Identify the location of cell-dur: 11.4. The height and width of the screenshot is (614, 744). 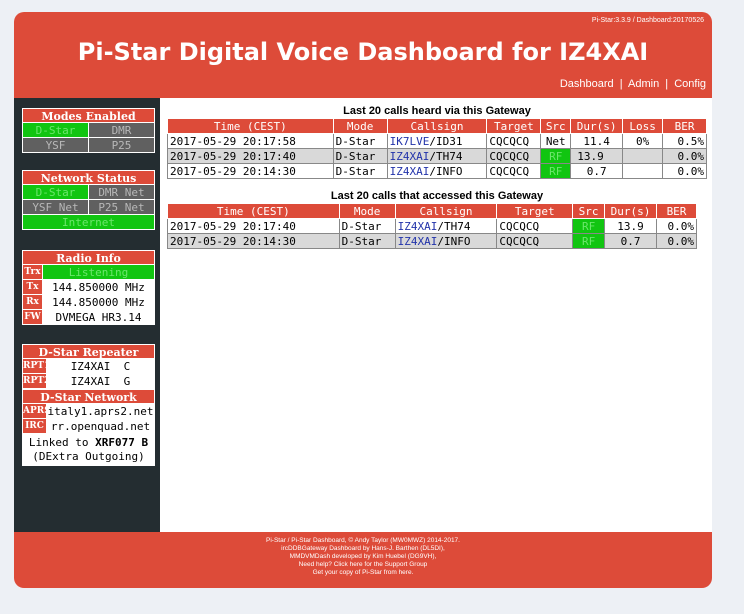
(597, 141).